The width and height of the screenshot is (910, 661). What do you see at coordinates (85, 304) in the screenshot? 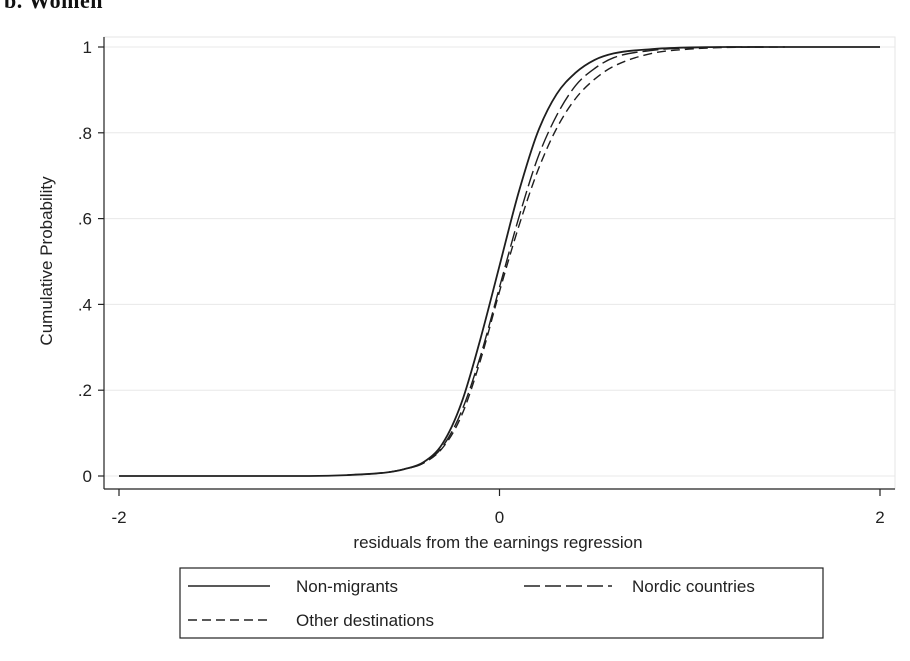
I see `y-tick-label: .4` at bounding box center [85, 304].